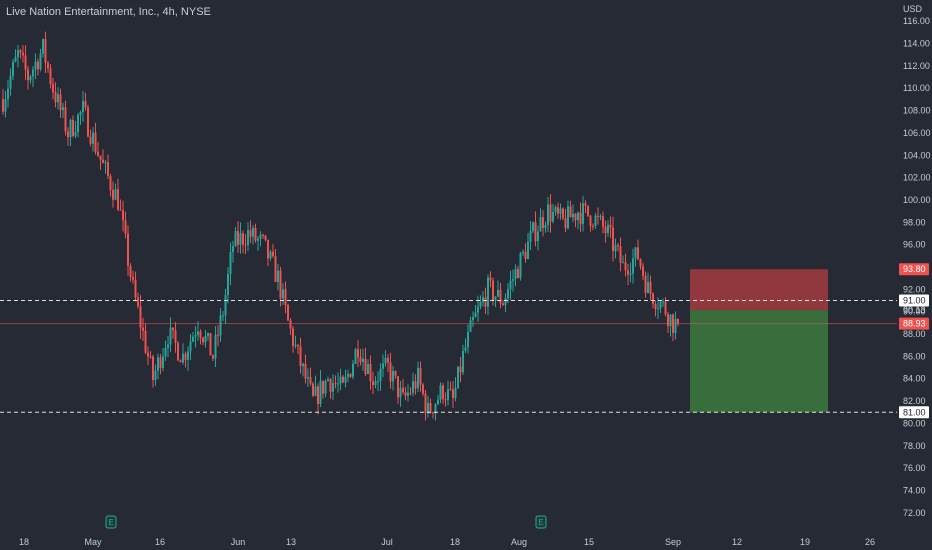  I want to click on x-tick-label: 19, so click(805, 542).